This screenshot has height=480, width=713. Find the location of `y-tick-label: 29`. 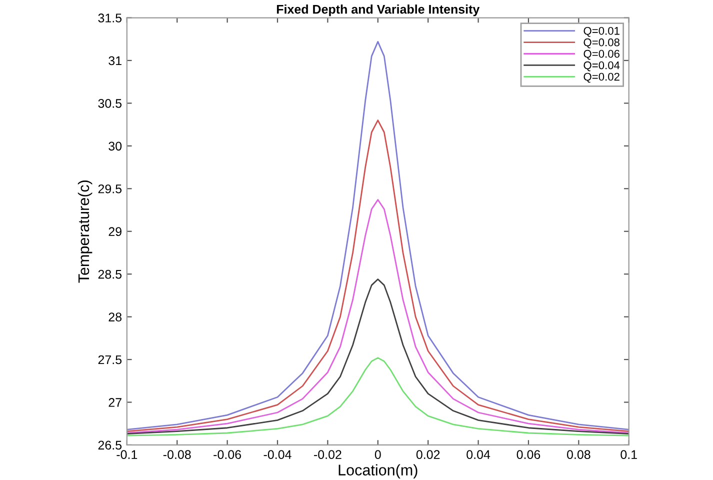

y-tick-label: 29 is located at coordinates (115, 231).